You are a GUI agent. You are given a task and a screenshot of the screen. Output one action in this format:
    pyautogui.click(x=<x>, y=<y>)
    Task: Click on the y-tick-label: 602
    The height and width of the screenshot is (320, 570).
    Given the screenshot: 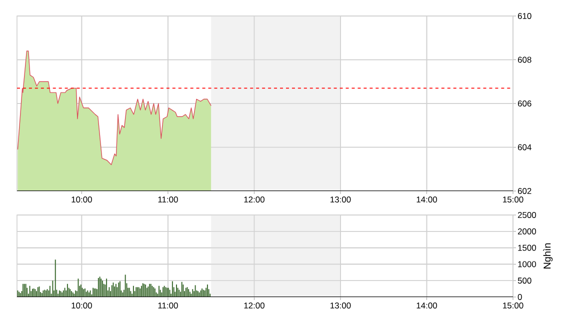 What is the action you would take?
    pyautogui.click(x=525, y=191)
    